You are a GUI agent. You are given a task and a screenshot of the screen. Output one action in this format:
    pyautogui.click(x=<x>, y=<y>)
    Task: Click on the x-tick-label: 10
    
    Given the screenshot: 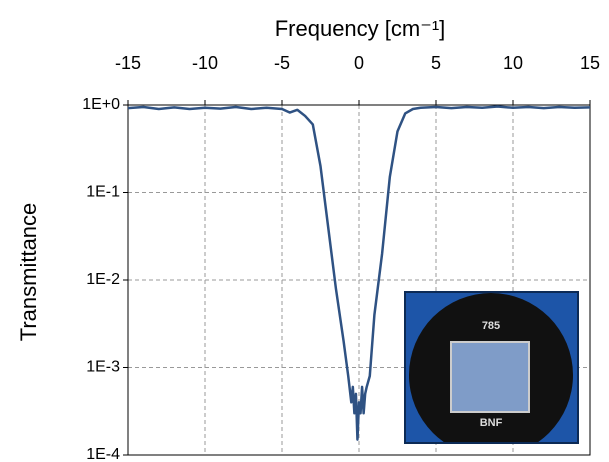 What is the action you would take?
    pyautogui.click(x=513, y=63)
    